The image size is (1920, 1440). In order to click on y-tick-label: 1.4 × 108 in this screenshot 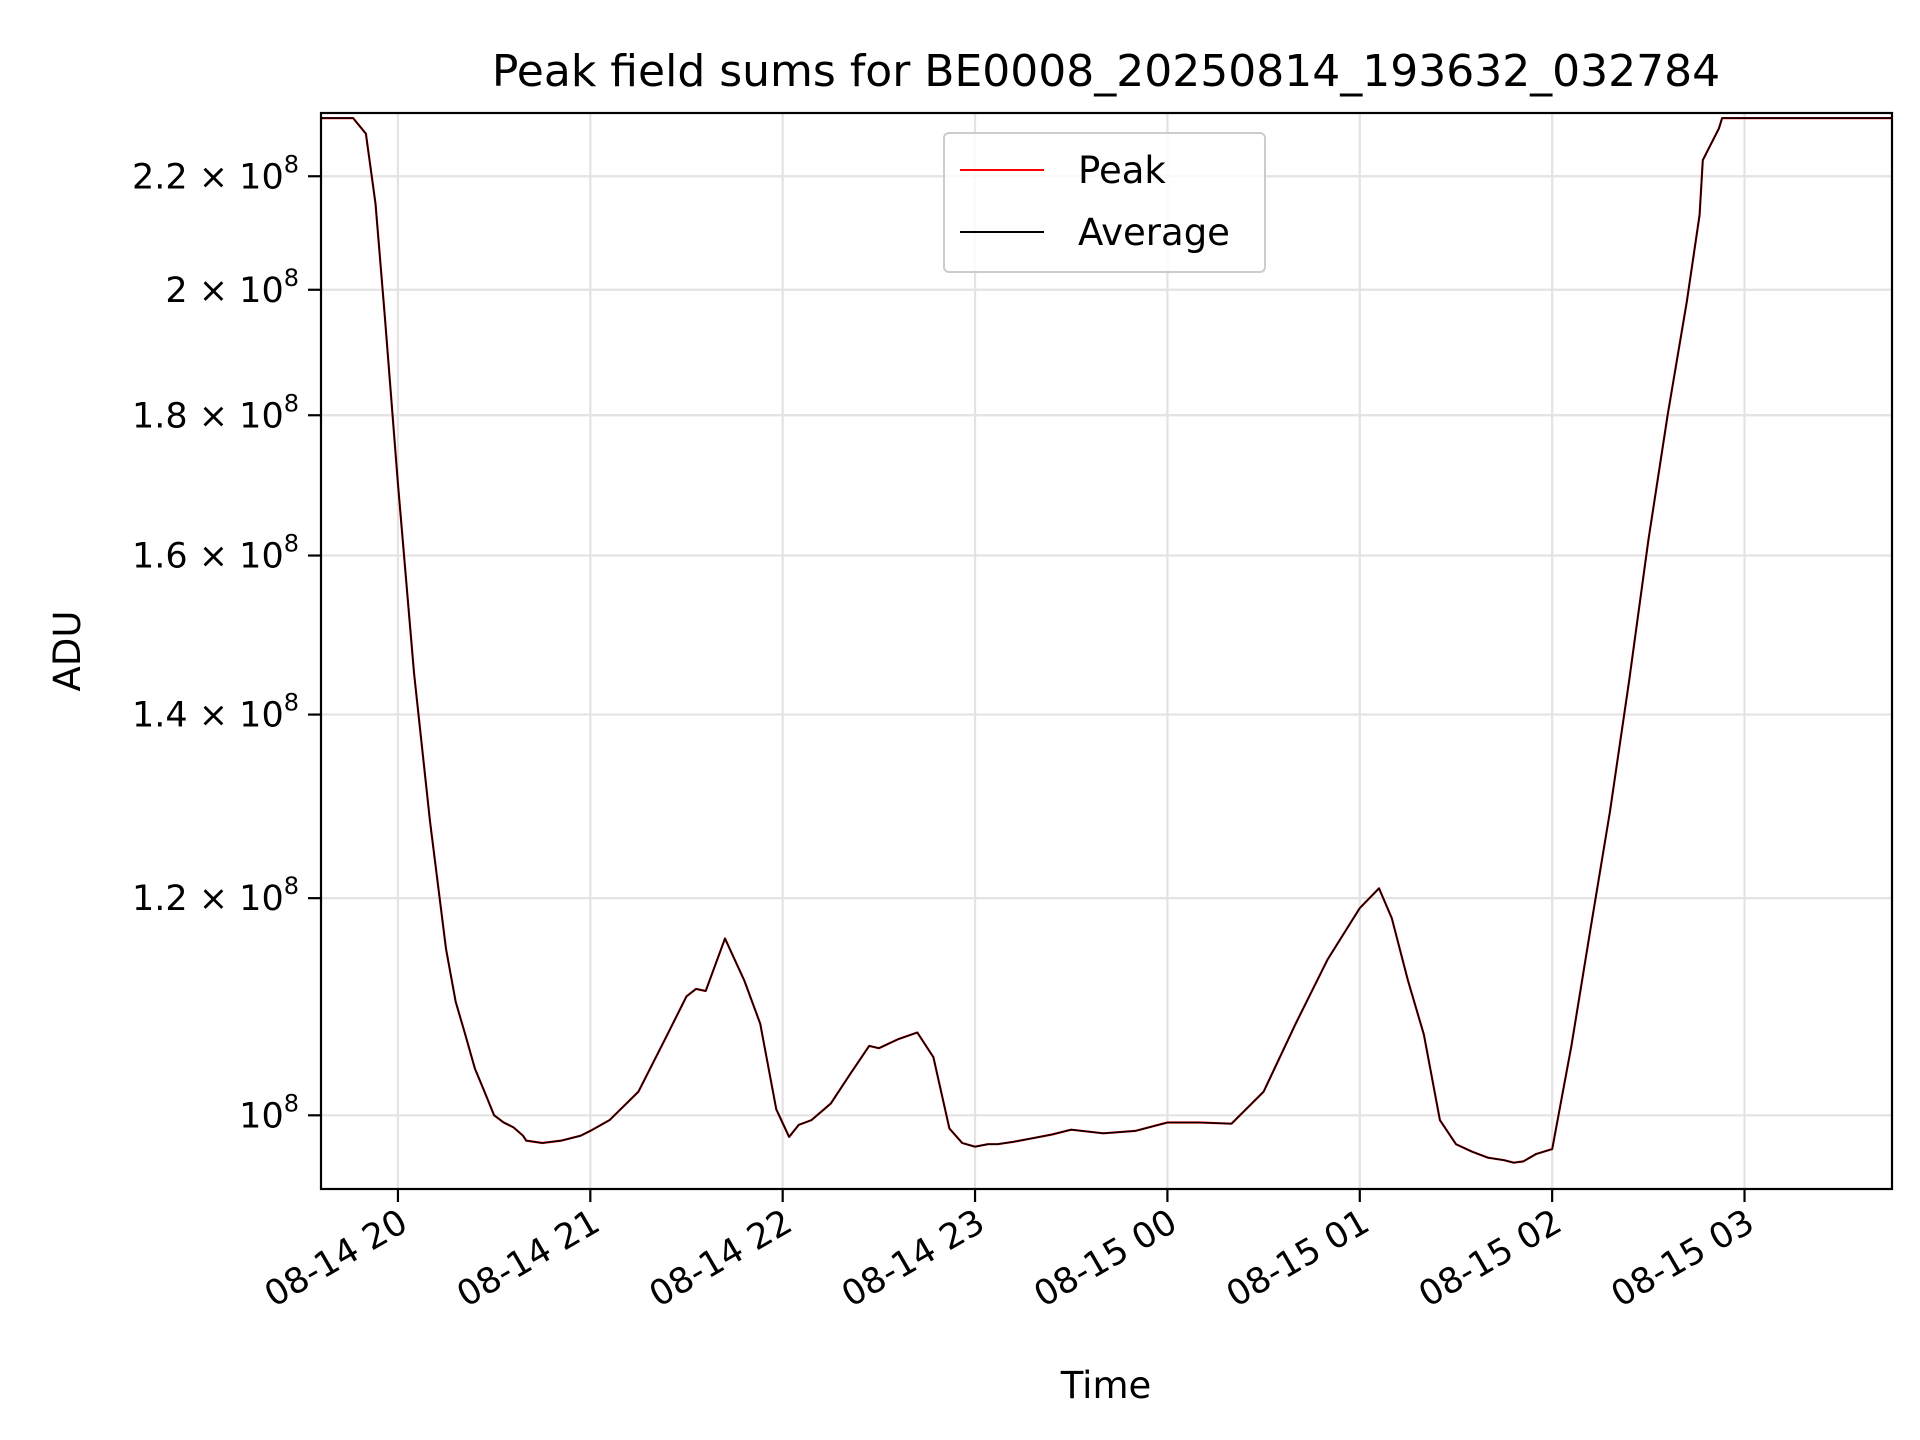, I will do `click(215, 712)`.